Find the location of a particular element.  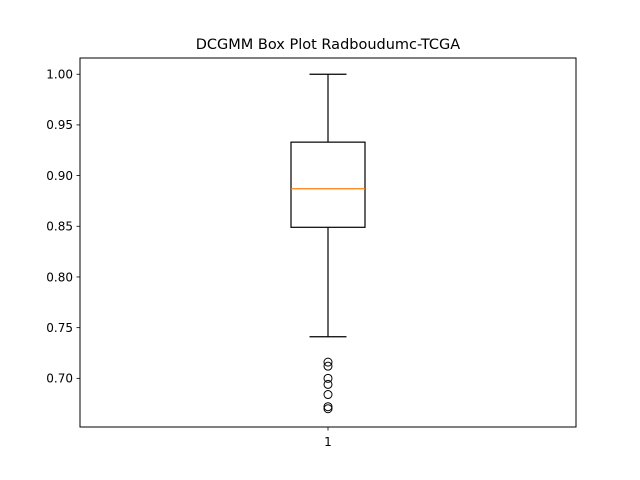

y-tick-label: 0.85 is located at coordinates (59, 227).